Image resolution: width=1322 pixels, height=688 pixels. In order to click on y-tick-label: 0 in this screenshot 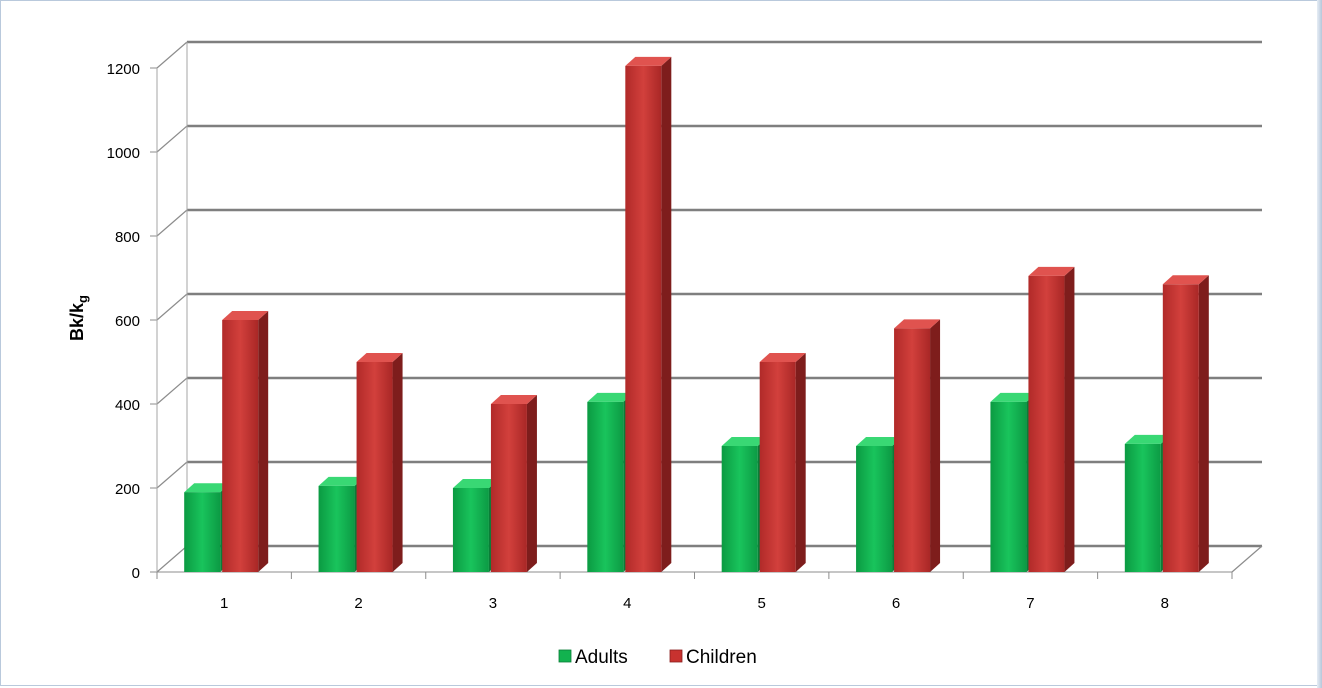, I will do `click(136, 573)`.